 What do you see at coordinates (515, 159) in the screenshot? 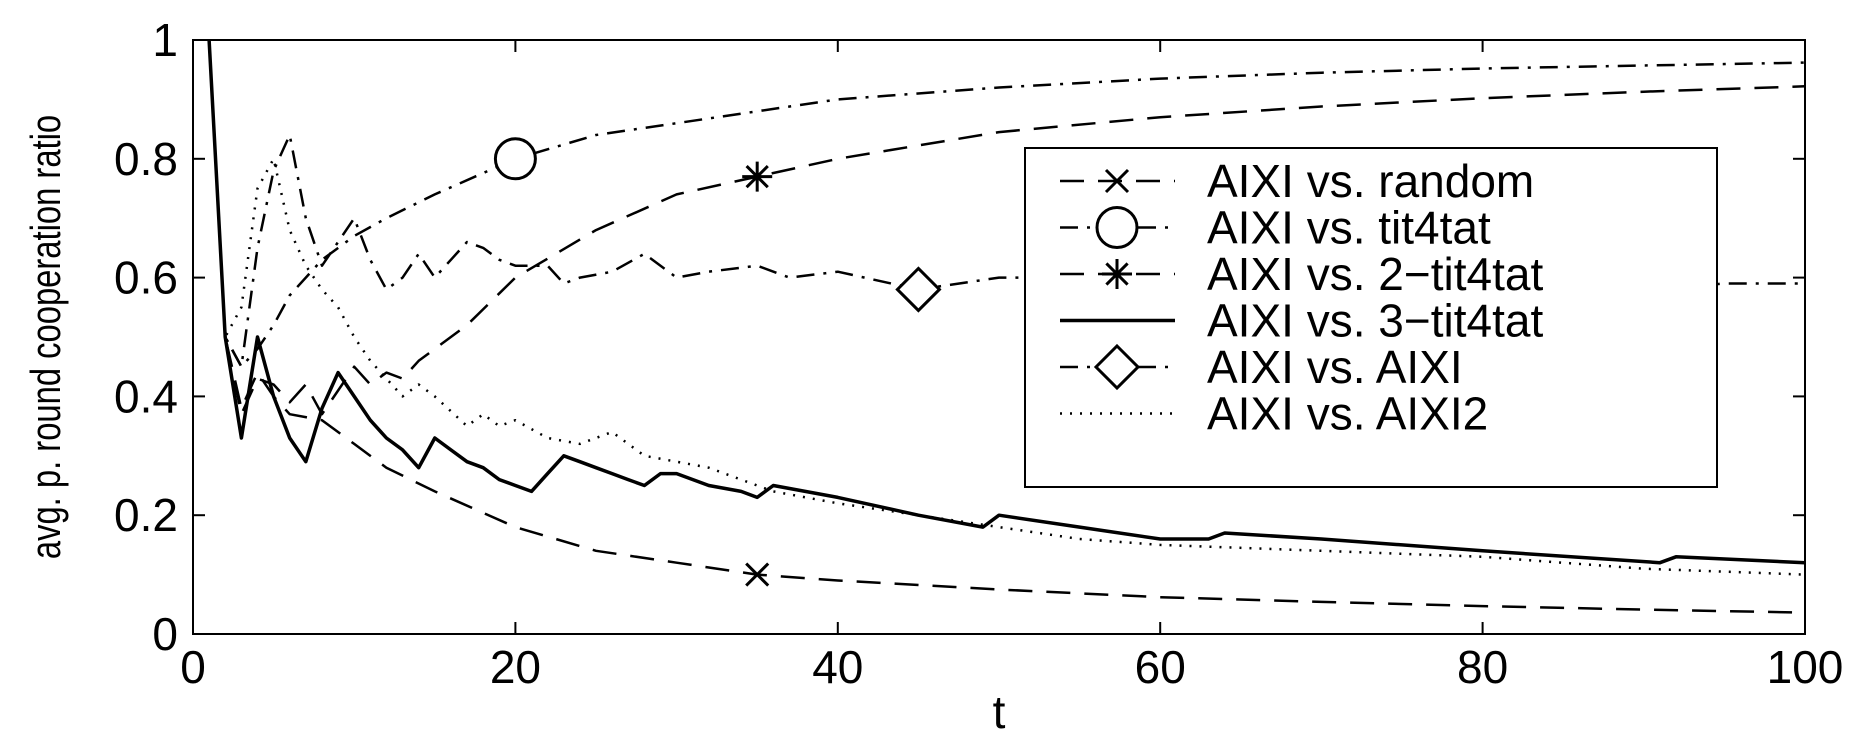
I see `series-marker-aixi-vs-tit4tat` at bounding box center [515, 159].